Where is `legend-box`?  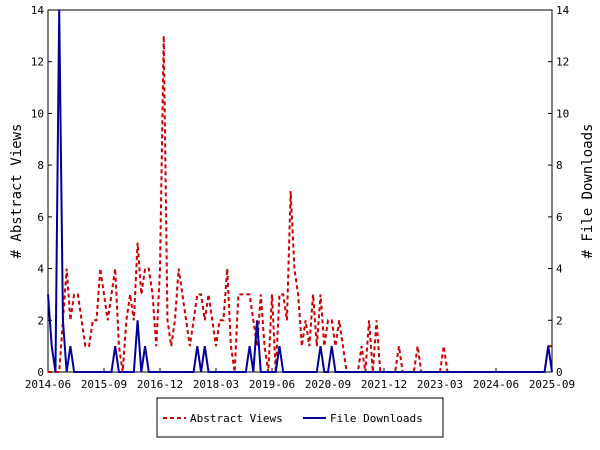
legend-box is located at coordinates (300, 417).